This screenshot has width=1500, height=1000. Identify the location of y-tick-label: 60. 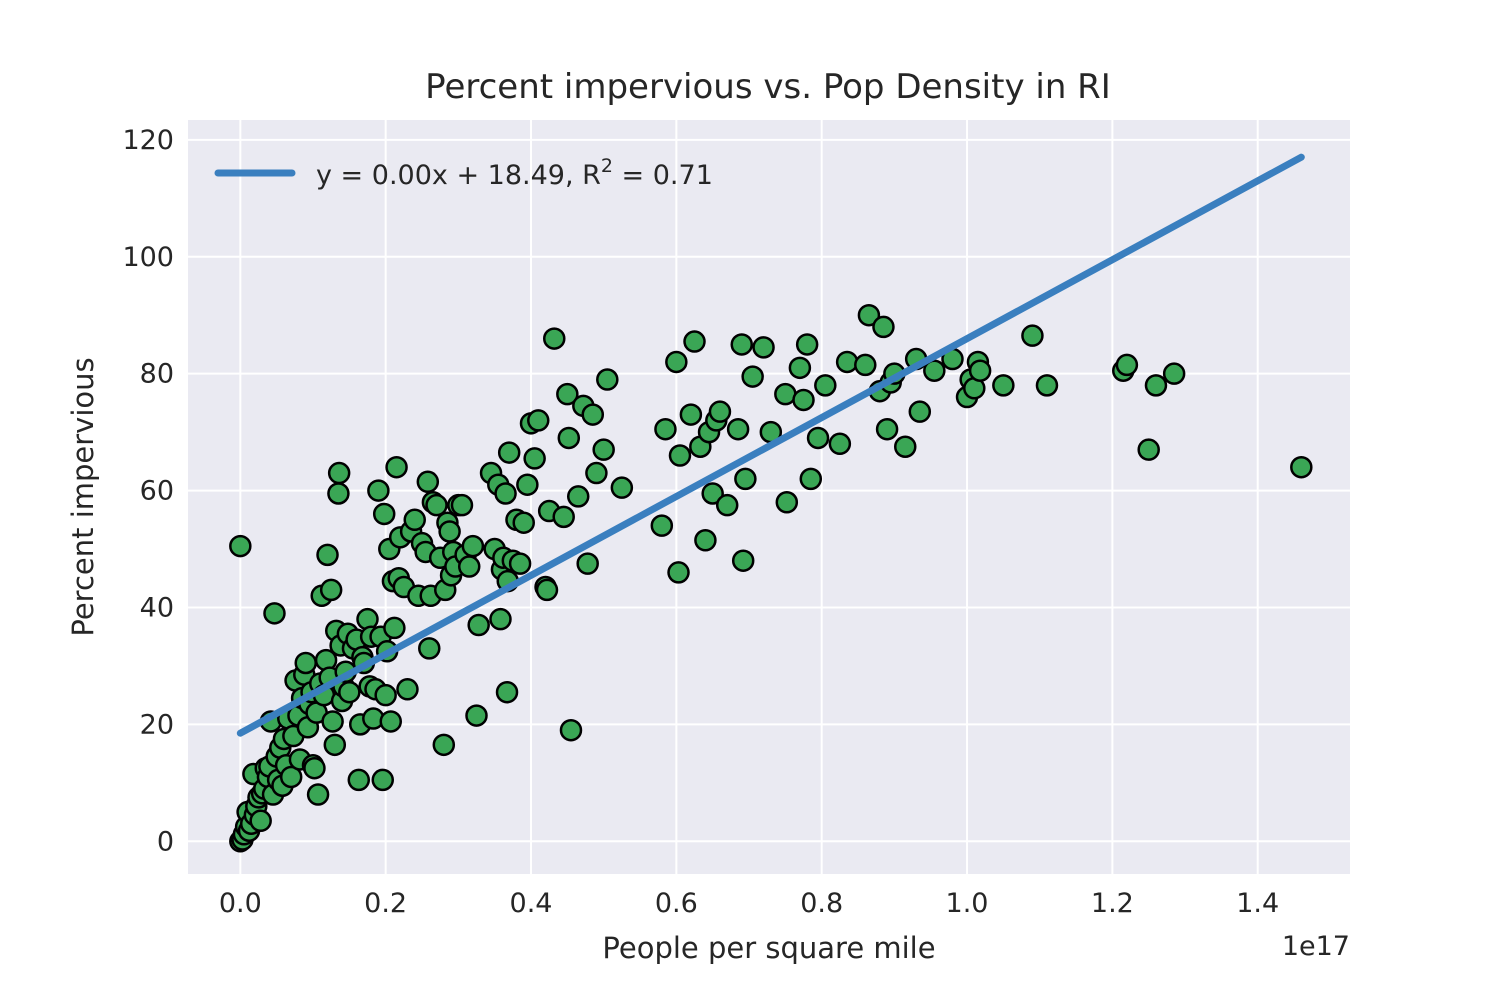
(157, 491).